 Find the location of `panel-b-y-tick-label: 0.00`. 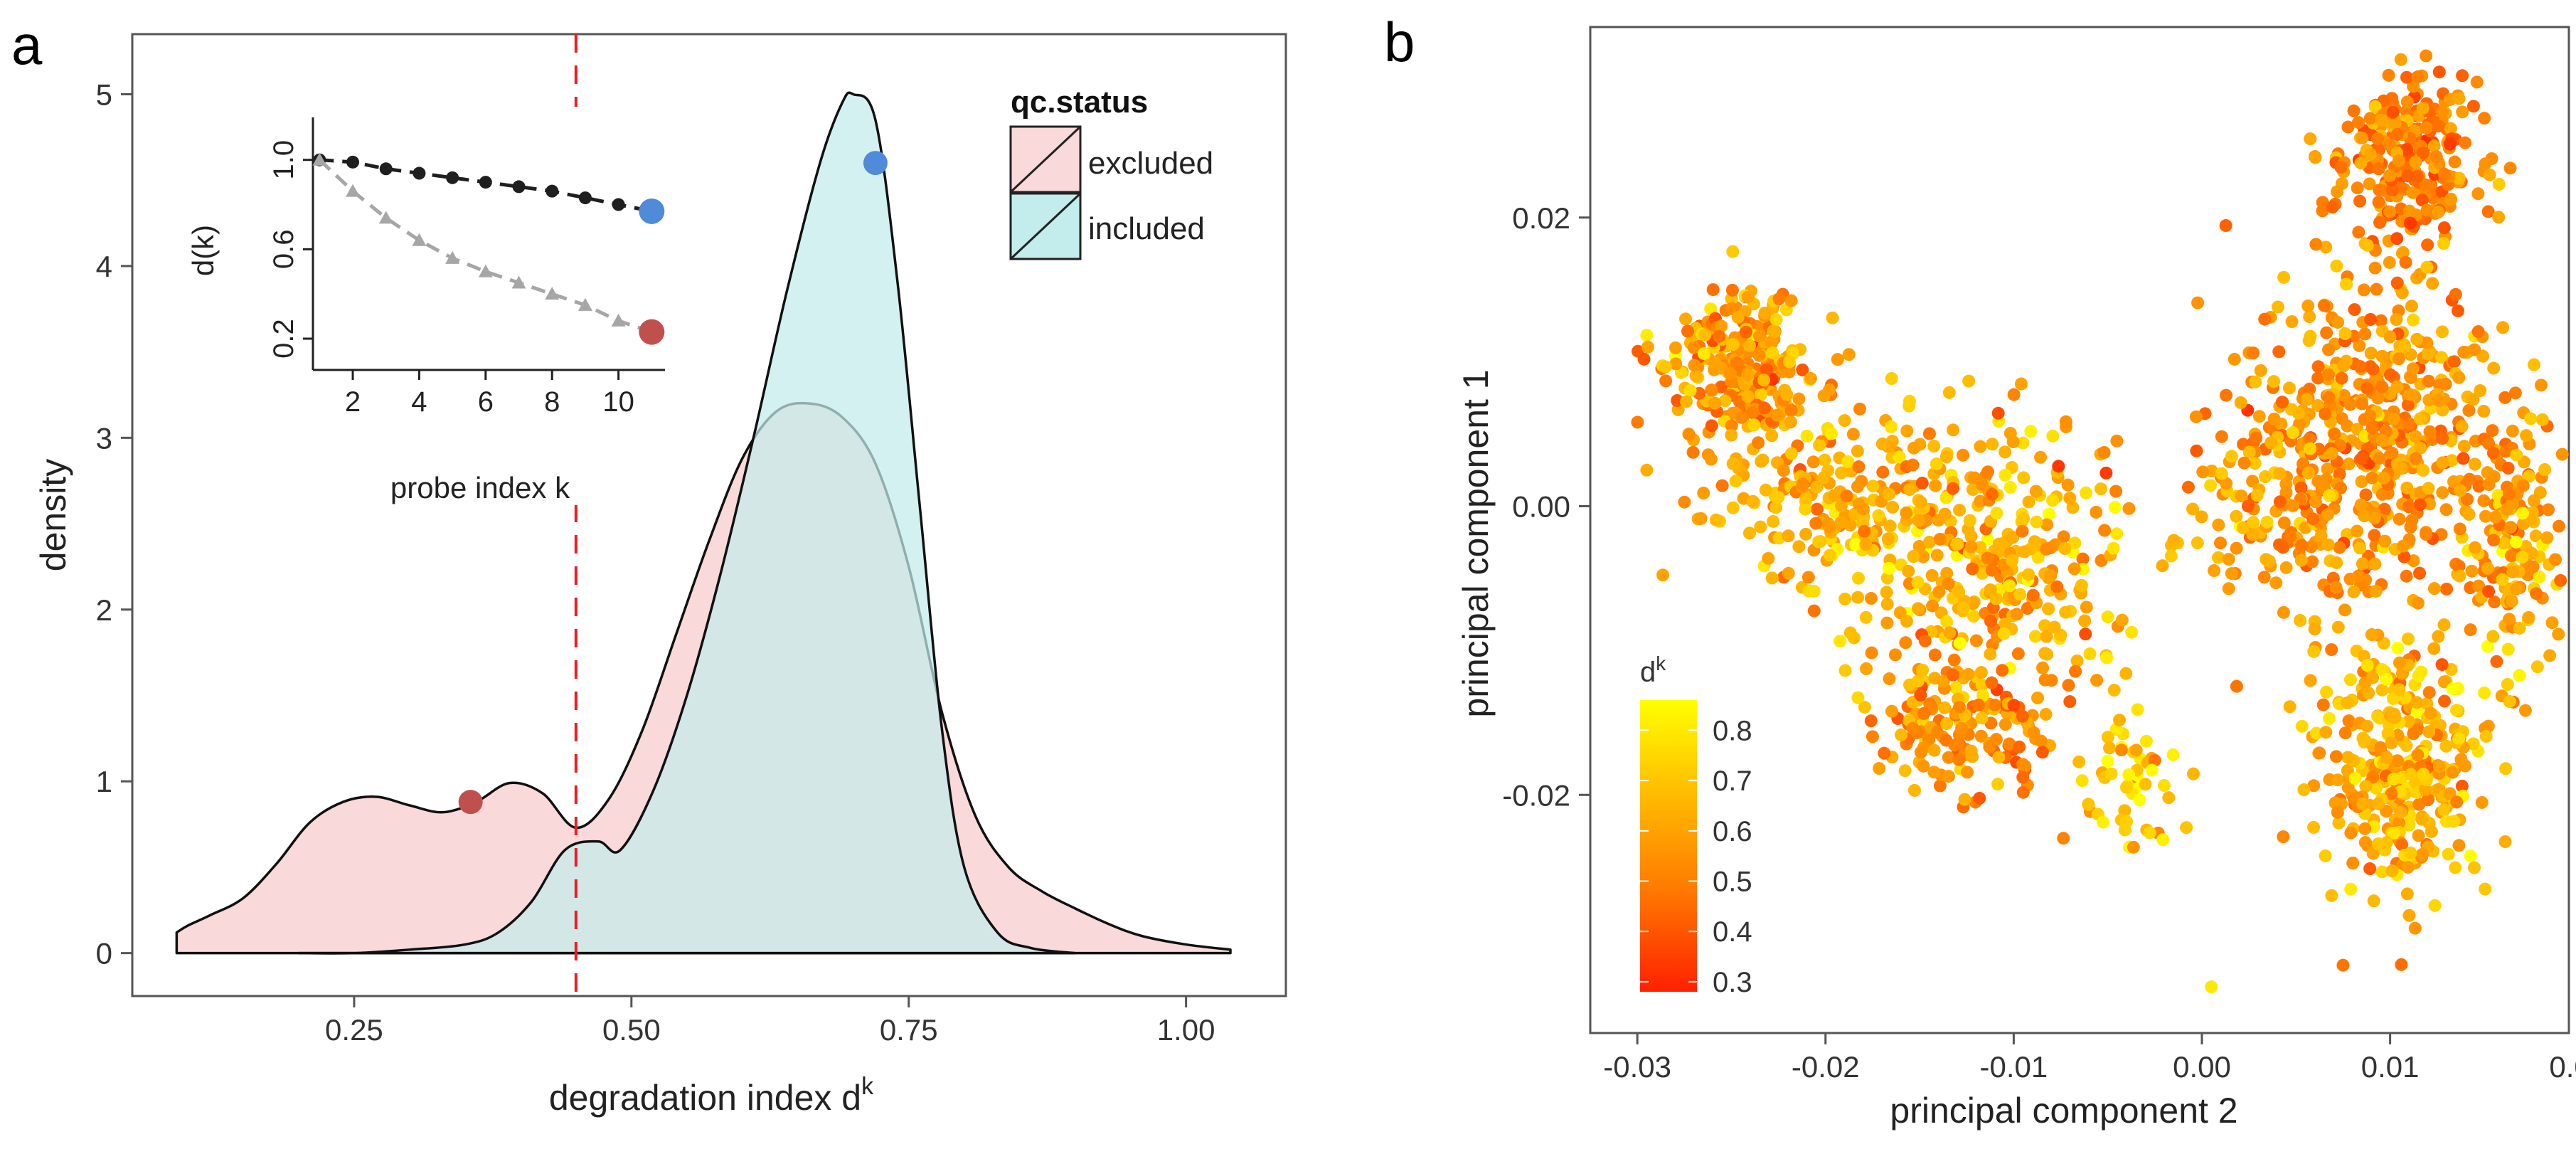

panel-b-y-tick-label: 0.00 is located at coordinates (1541, 507).